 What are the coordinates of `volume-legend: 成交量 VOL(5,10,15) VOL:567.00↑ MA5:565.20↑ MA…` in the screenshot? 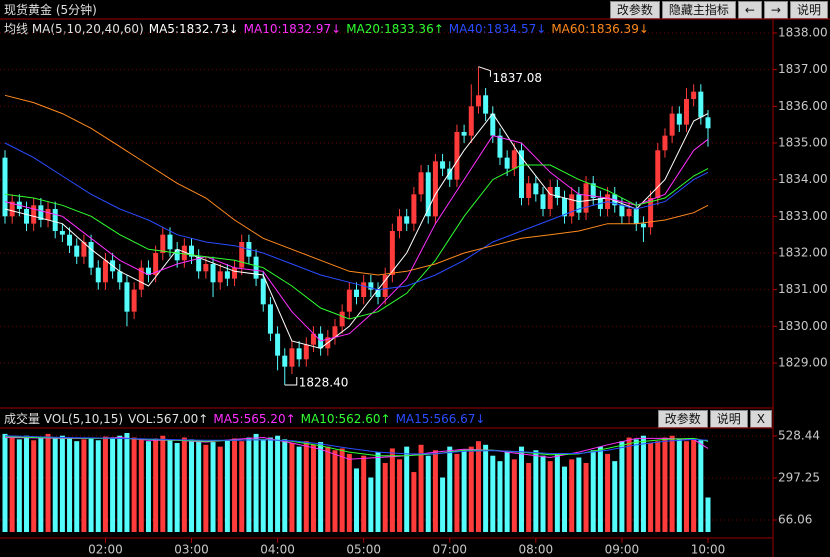 It's located at (389, 418).